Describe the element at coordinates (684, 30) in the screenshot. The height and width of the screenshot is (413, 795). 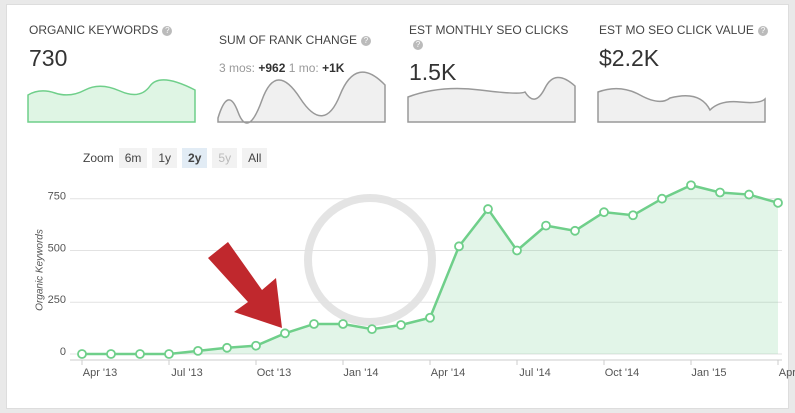
I see `card-title: EST MO SEO CLICK VALUE` at that location.